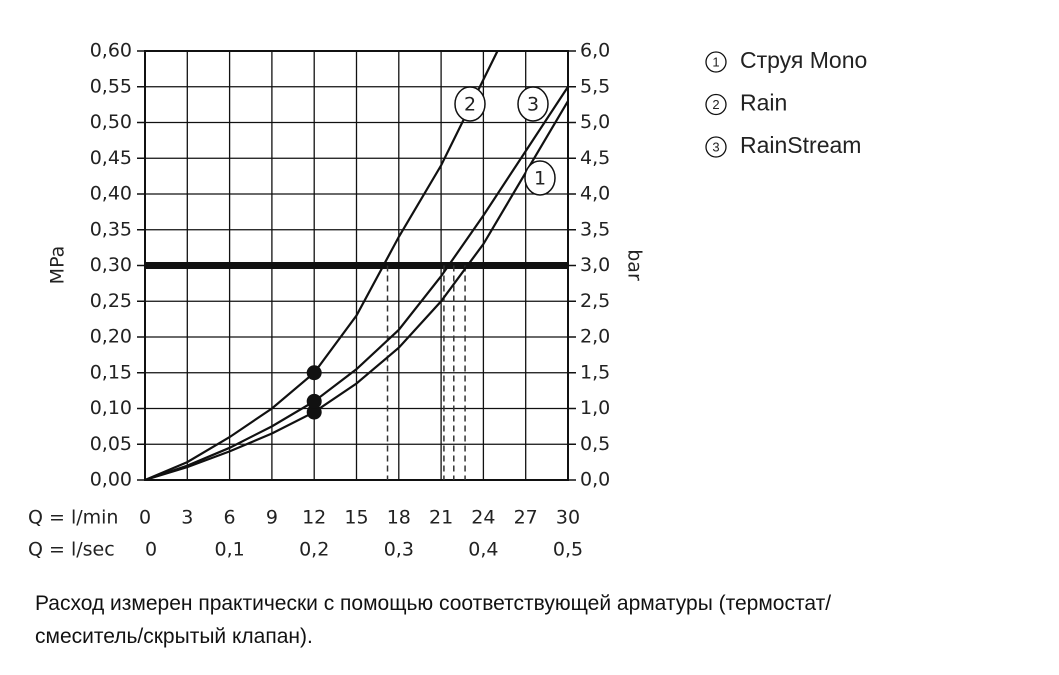 This screenshot has height=675, width=1059. Describe the element at coordinates (595, 301) in the screenshot. I see `y2-tick-label: 2,5` at that location.